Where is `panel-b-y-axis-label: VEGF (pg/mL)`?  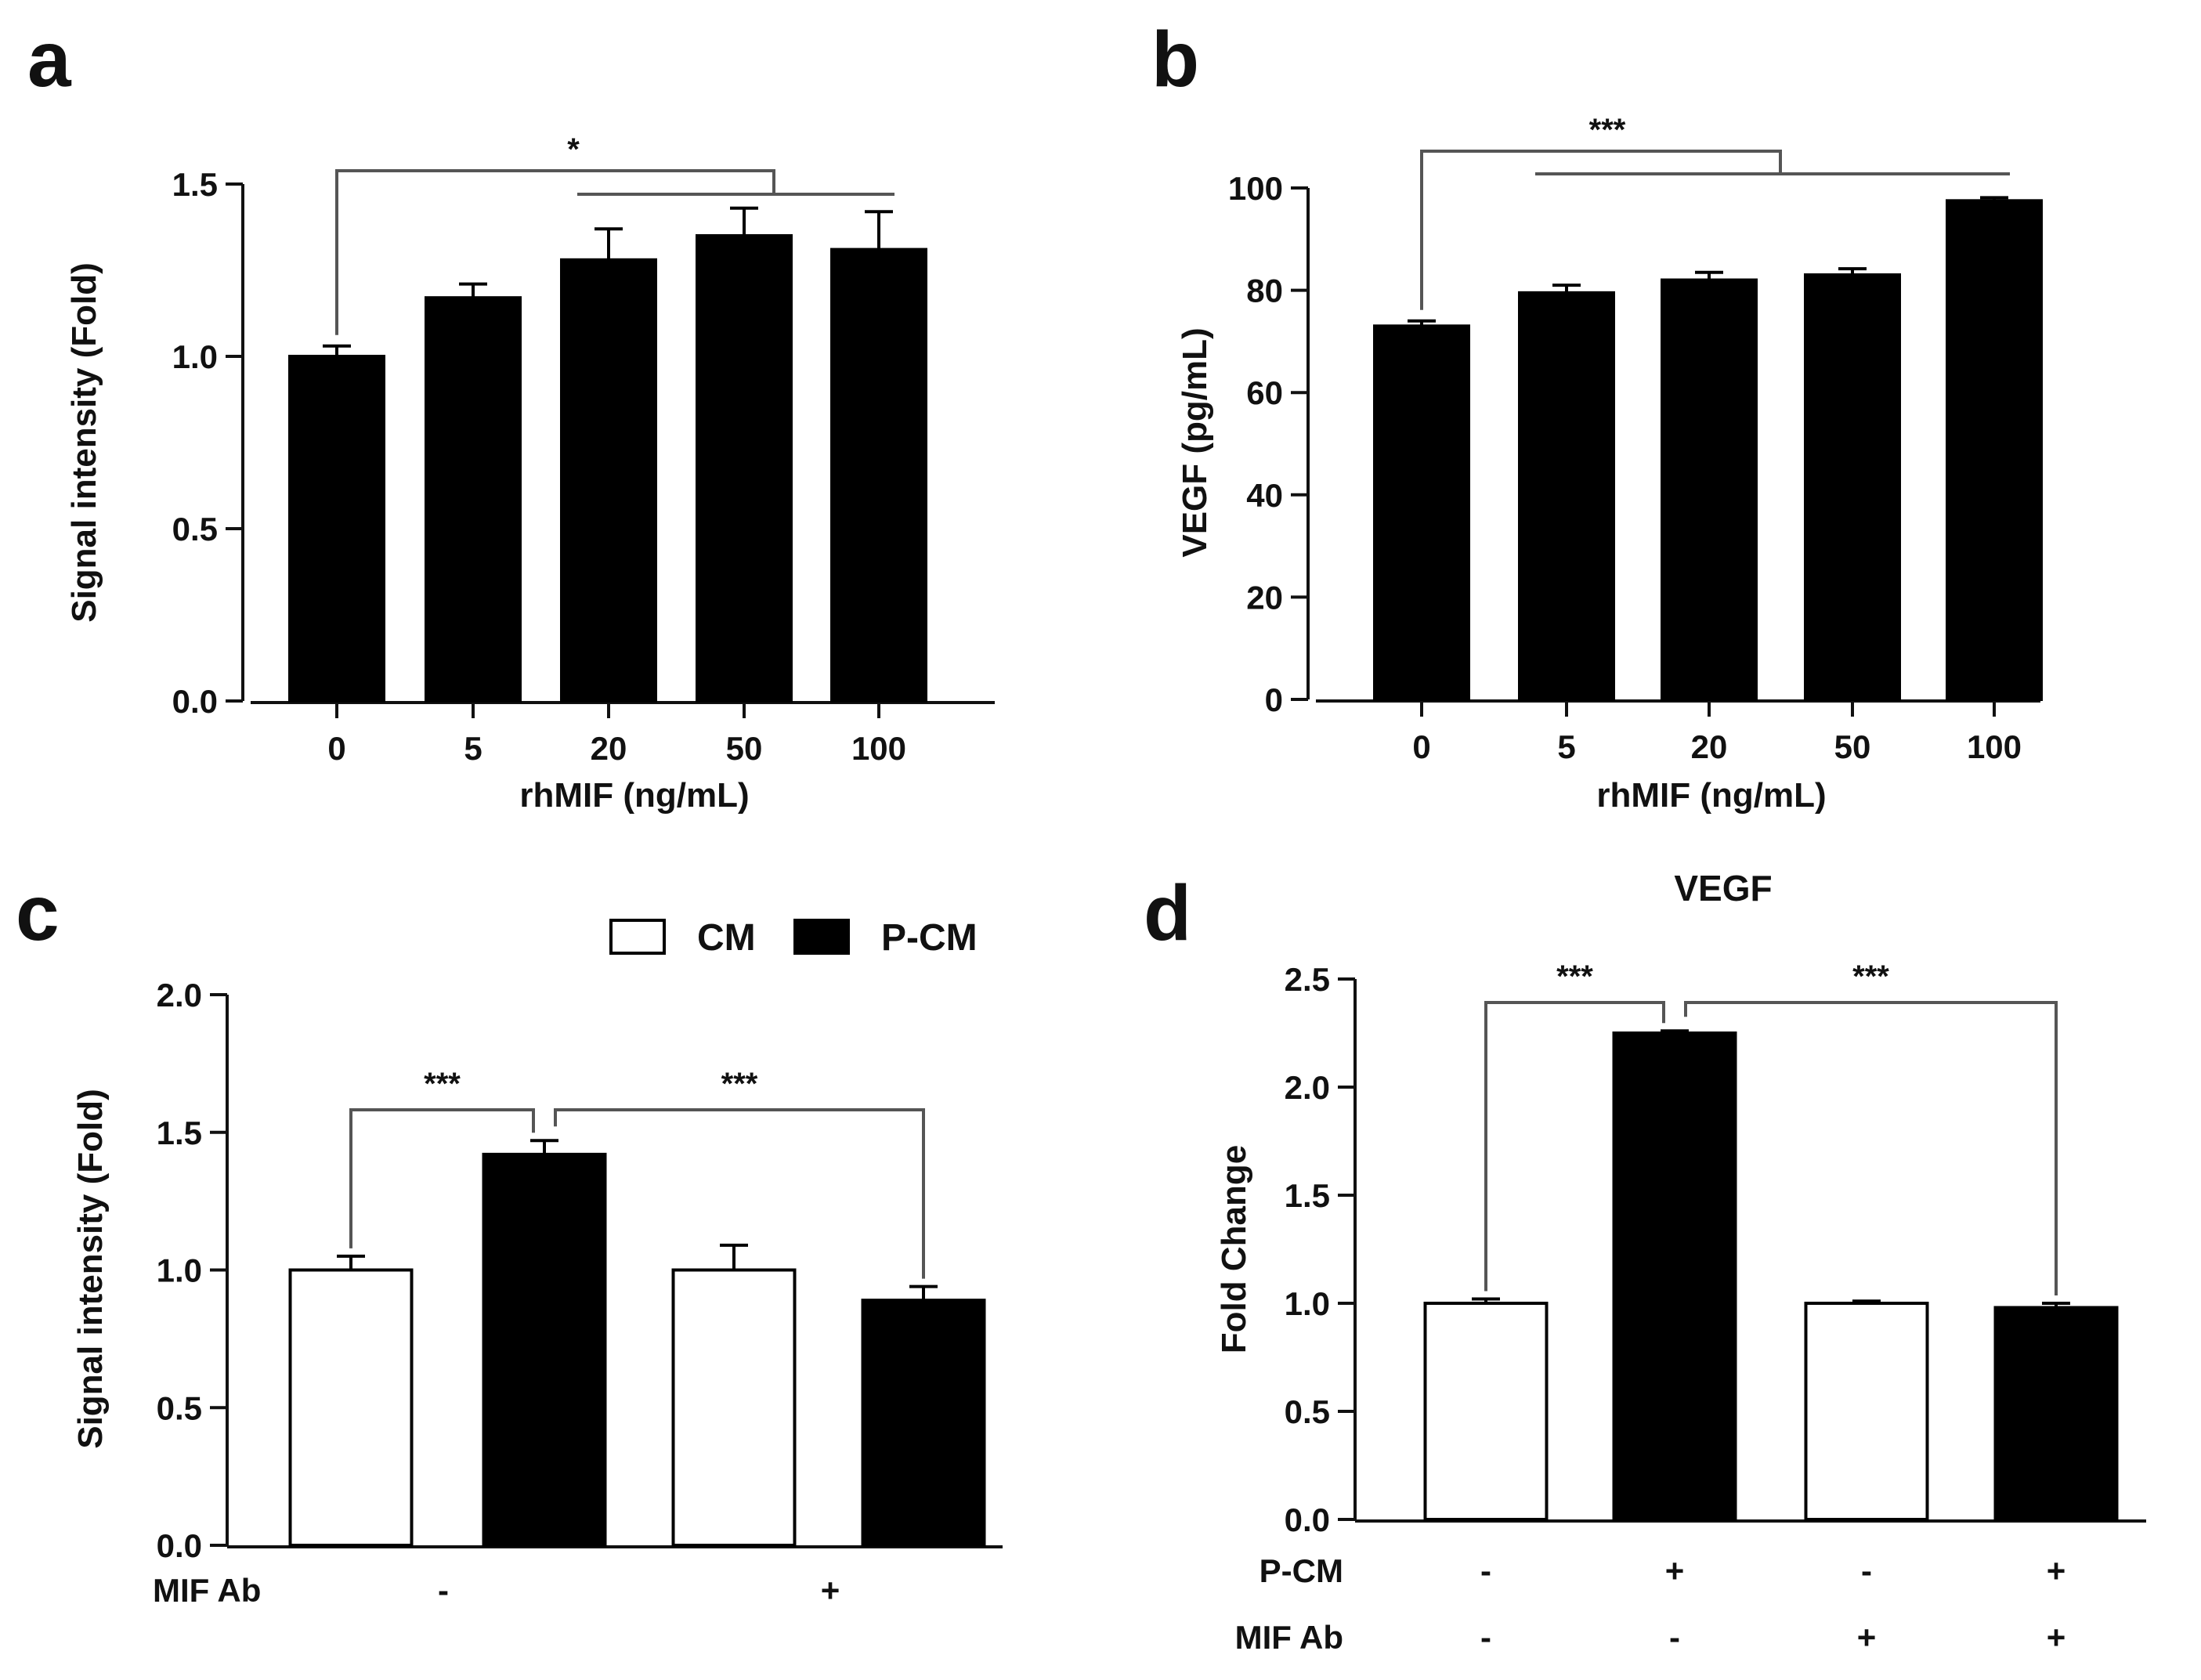 panel-b-y-axis-label: VEGF (pg/mL) is located at coordinates (1195, 442).